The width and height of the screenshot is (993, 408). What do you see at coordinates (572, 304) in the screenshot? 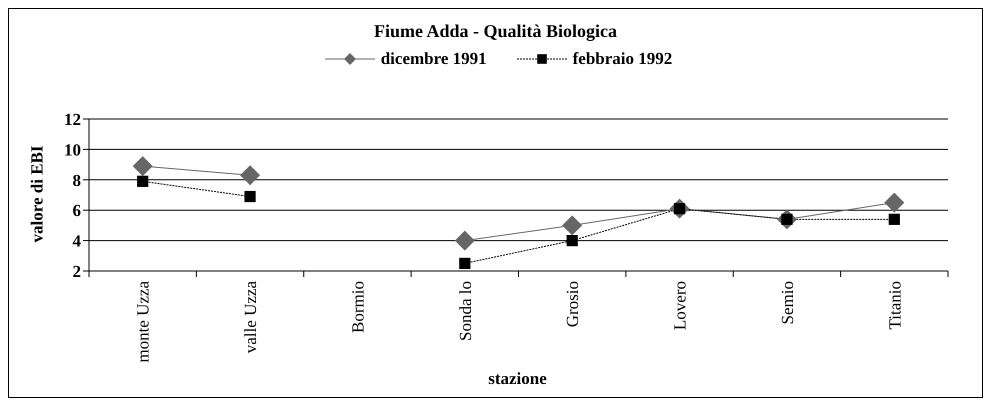
I see `x-tick-label: Grosio` at bounding box center [572, 304].